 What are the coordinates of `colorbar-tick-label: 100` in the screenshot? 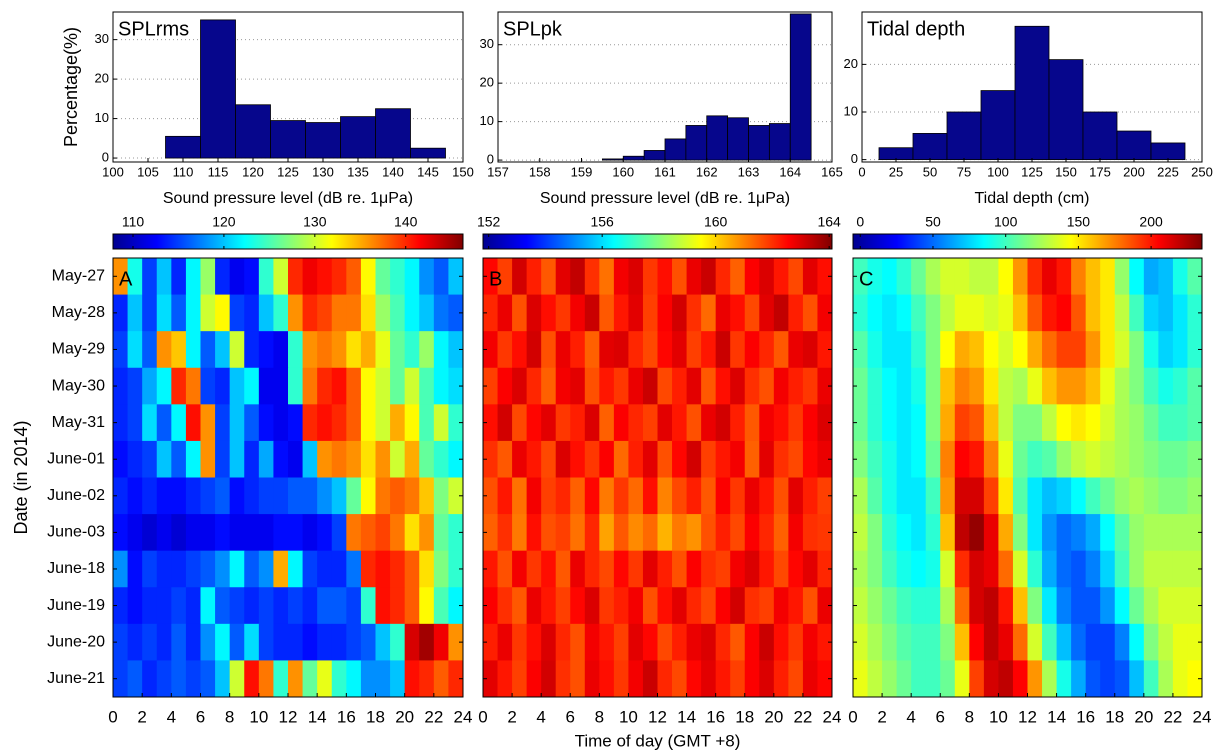 It's located at (1006, 222).